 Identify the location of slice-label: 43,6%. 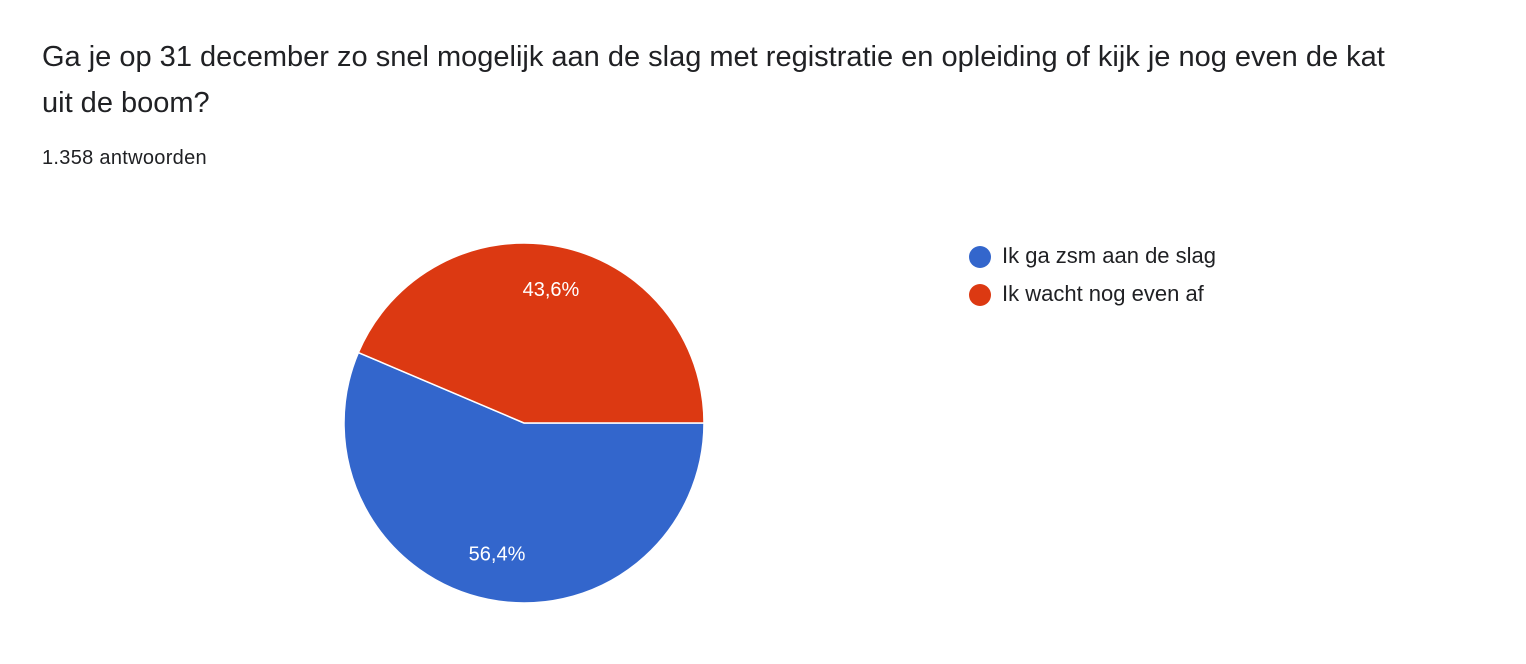
(551, 290).